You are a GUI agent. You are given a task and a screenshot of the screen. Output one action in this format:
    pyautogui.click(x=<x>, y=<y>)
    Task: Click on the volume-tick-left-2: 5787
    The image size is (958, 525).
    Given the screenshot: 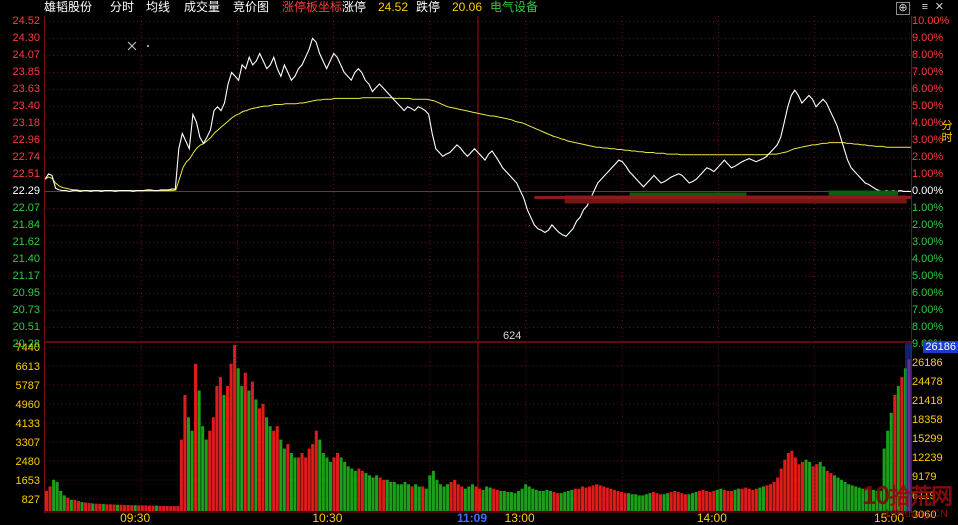 What is the action you would take?
    pyautogui.click(x=27, y=386)
    